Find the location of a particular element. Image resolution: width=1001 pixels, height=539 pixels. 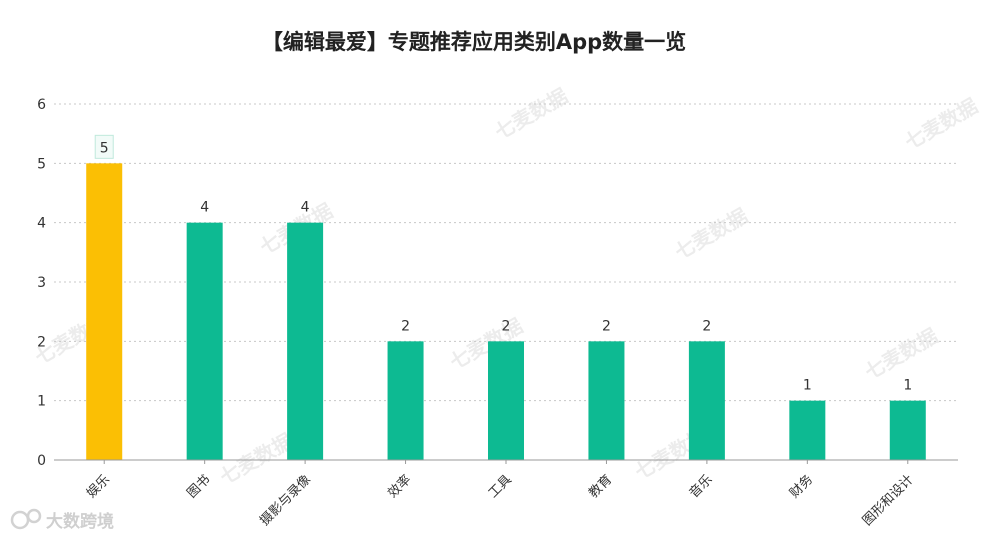

x-tick-label: 摄影与录像 is located at coordinates (285, 500).